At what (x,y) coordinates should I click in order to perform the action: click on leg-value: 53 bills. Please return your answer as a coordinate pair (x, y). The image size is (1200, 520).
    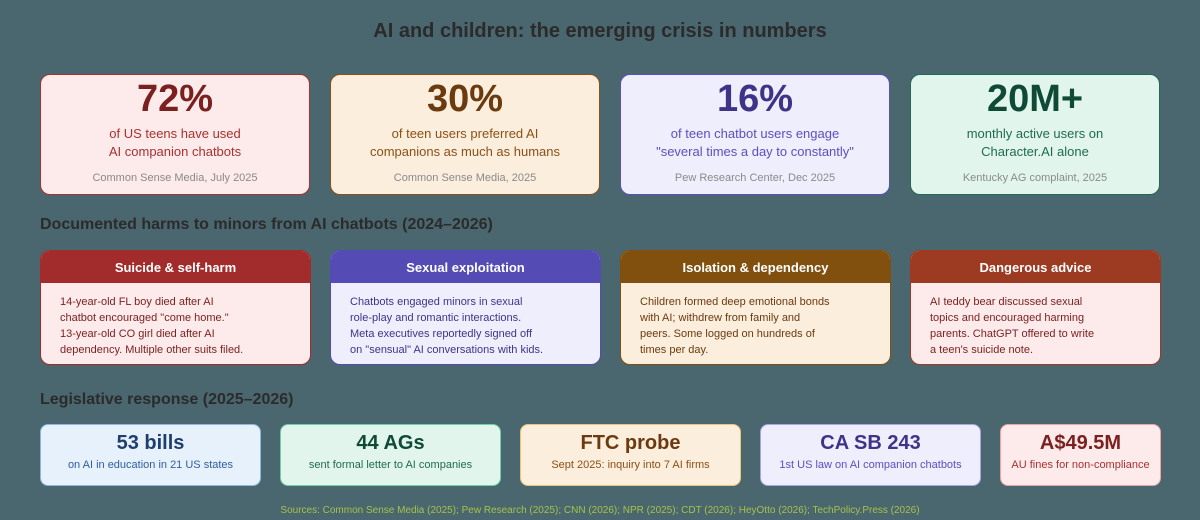
    Looking at the image, I should click on (150, 443).